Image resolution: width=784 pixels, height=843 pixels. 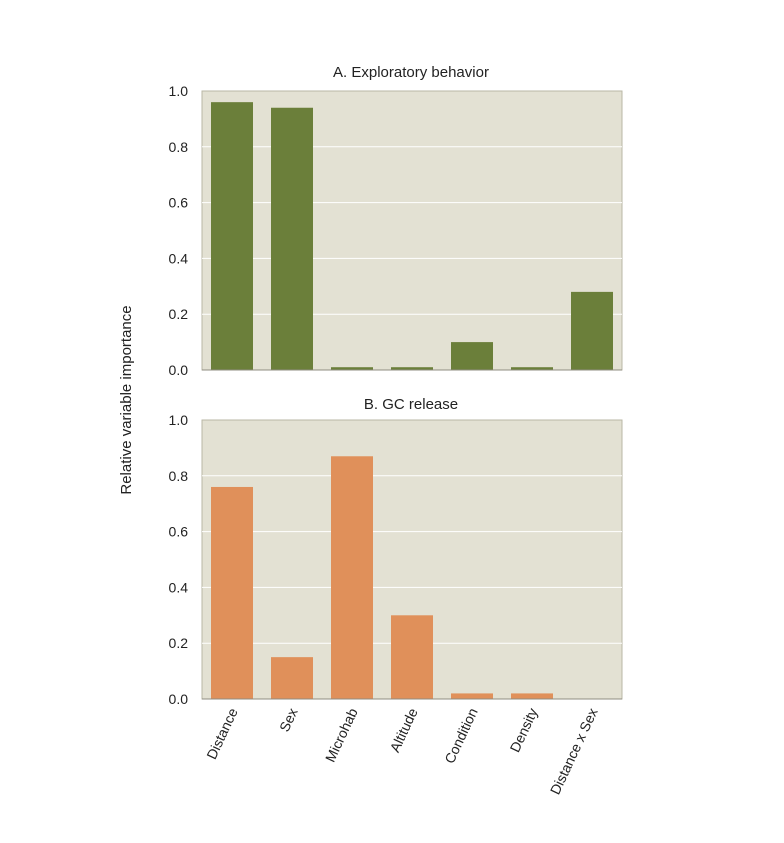 What do you see at coordinates (352, 368) in the screenshot?
I see `bar-a-microhab` at bounding box center [352, 368].